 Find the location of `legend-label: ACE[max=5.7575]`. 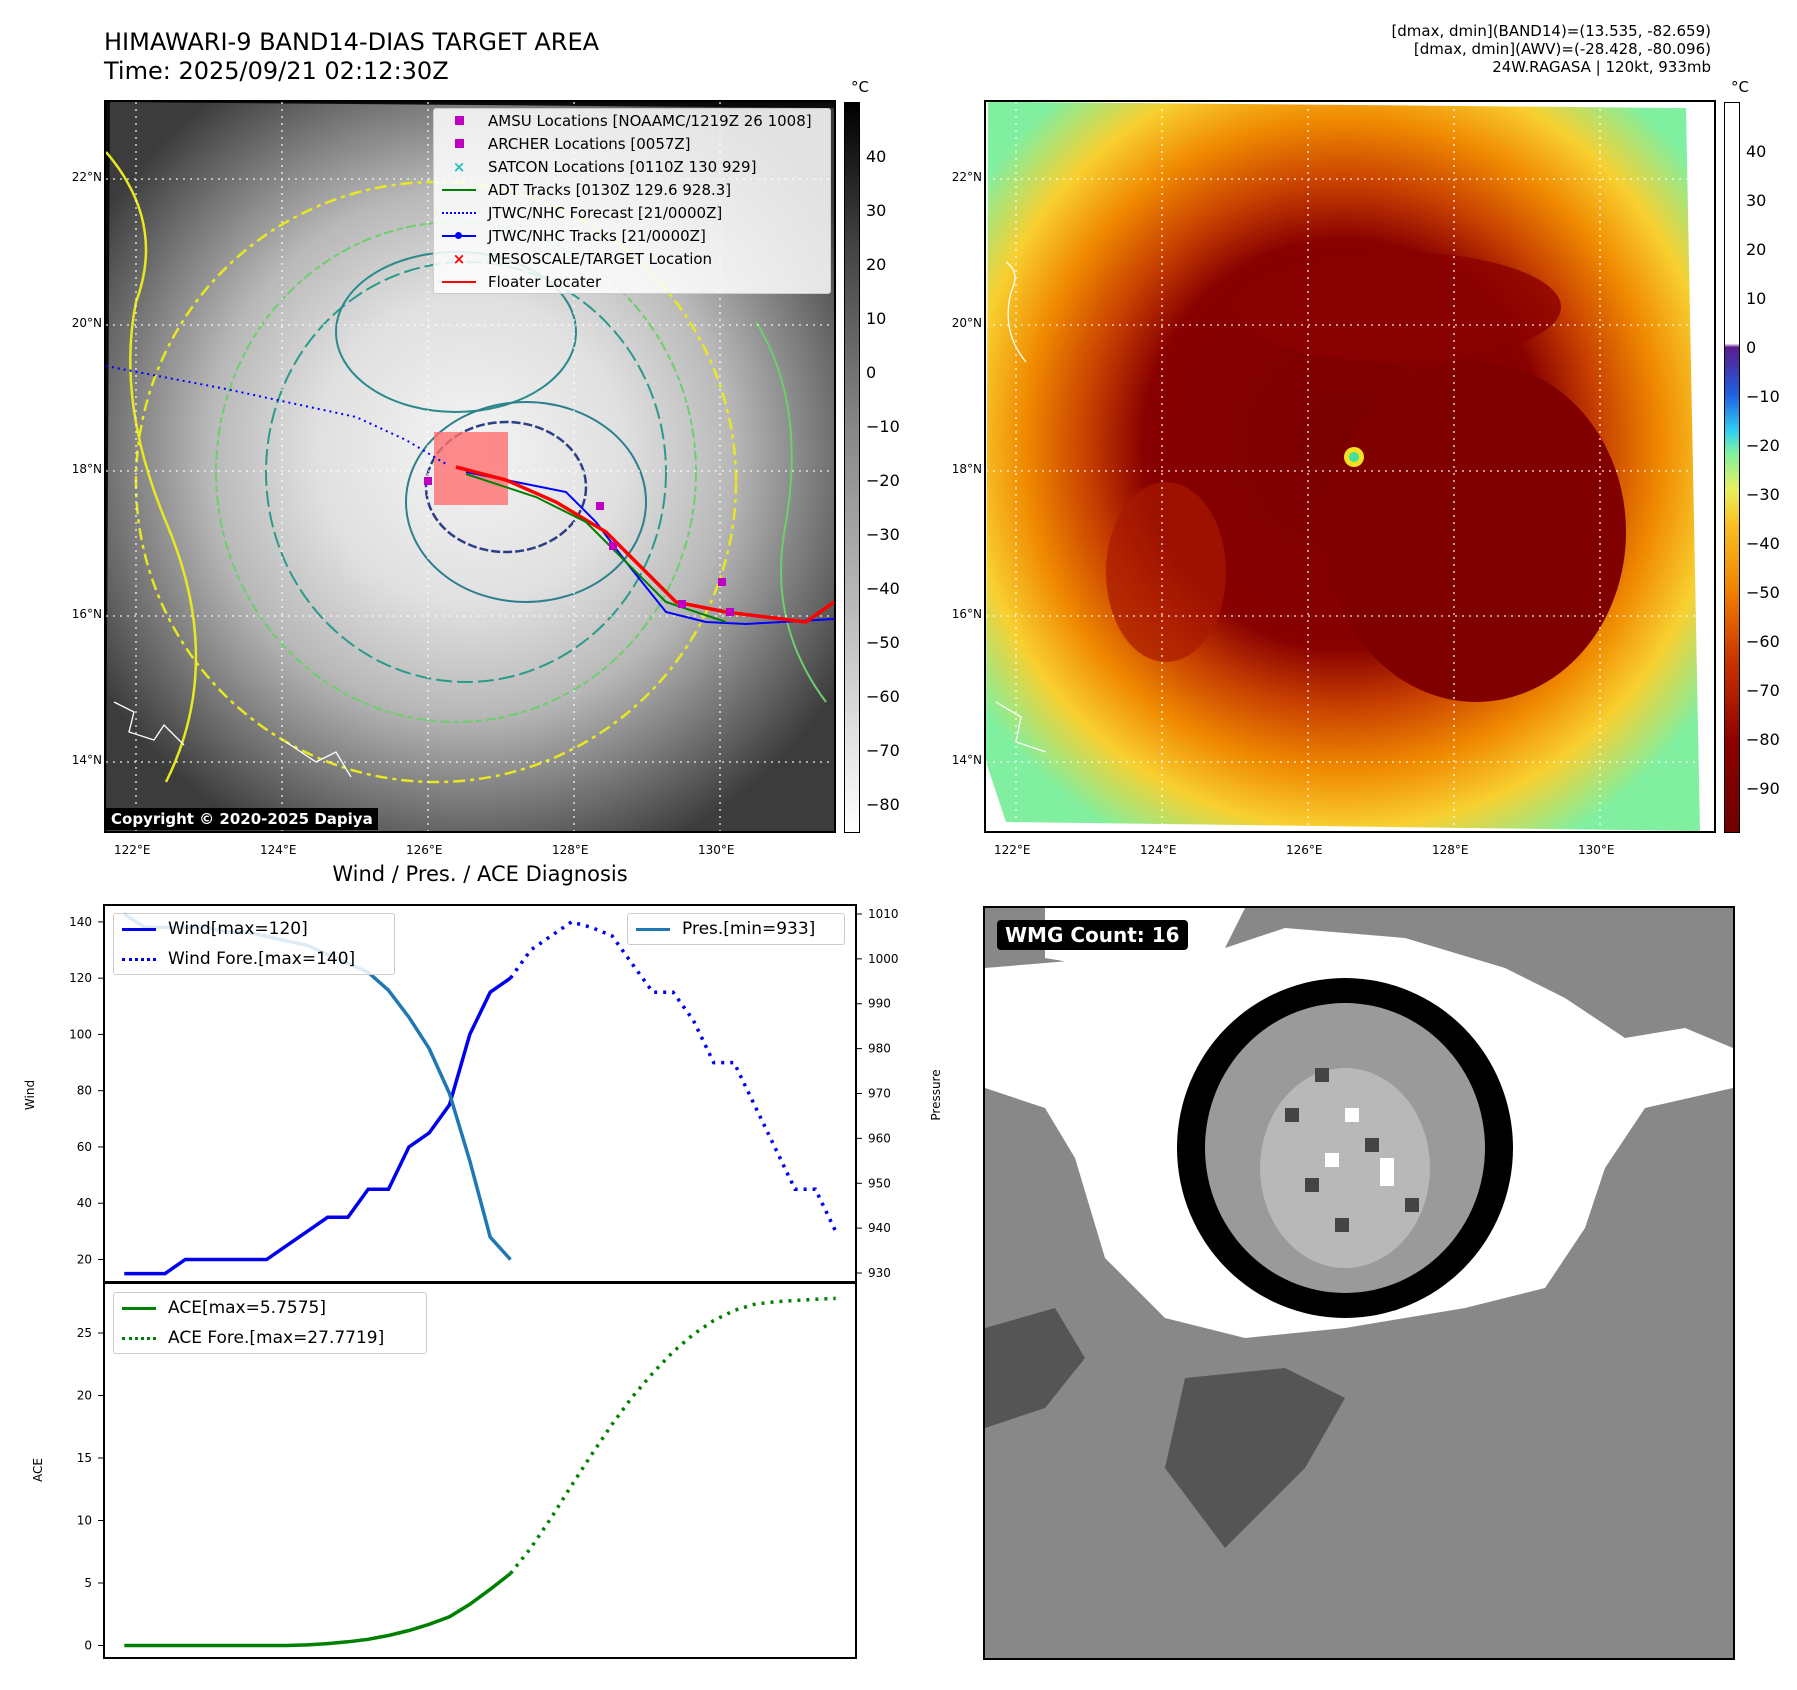

legend-label: ACE[max=5.7575] is located at coordinates (247, 1308).